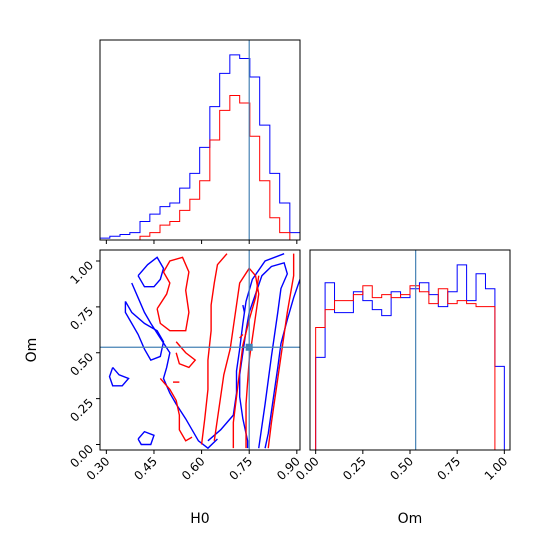  Describe the element at coordinates (199, 519) in the screenshot. I see `contour-xlabel: H0` at that location.